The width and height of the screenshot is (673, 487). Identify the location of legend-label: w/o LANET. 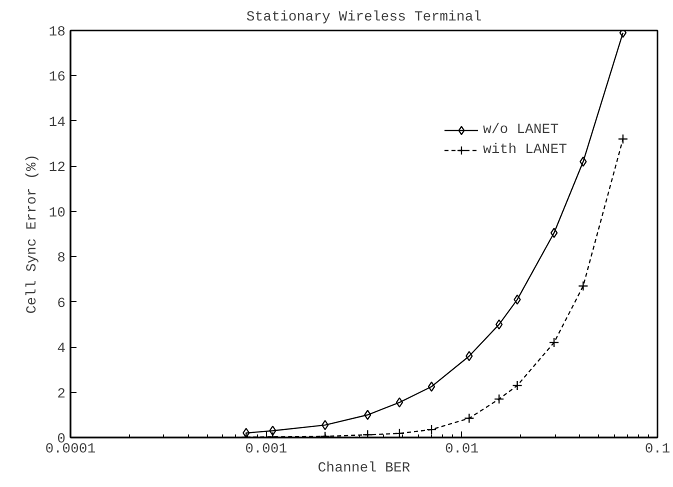
(520, 130).